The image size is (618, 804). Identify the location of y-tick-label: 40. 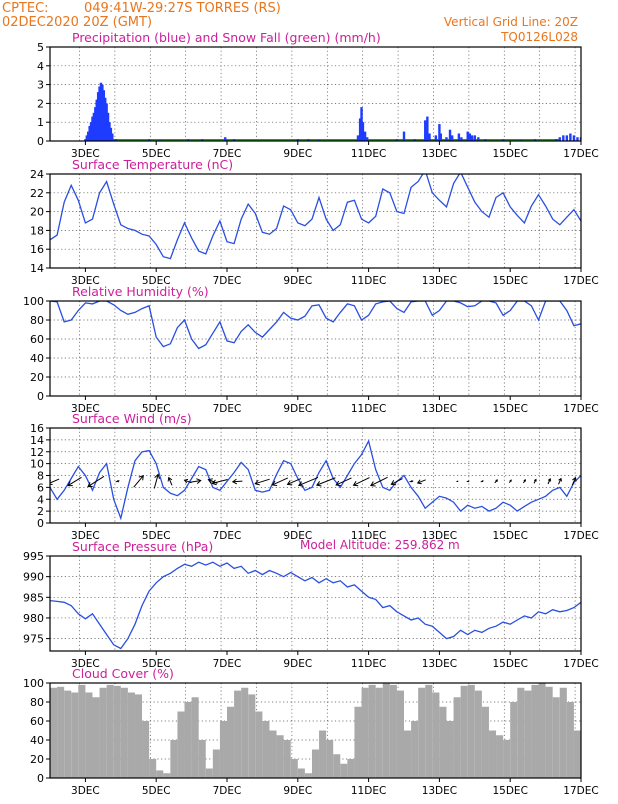
(37, 358).